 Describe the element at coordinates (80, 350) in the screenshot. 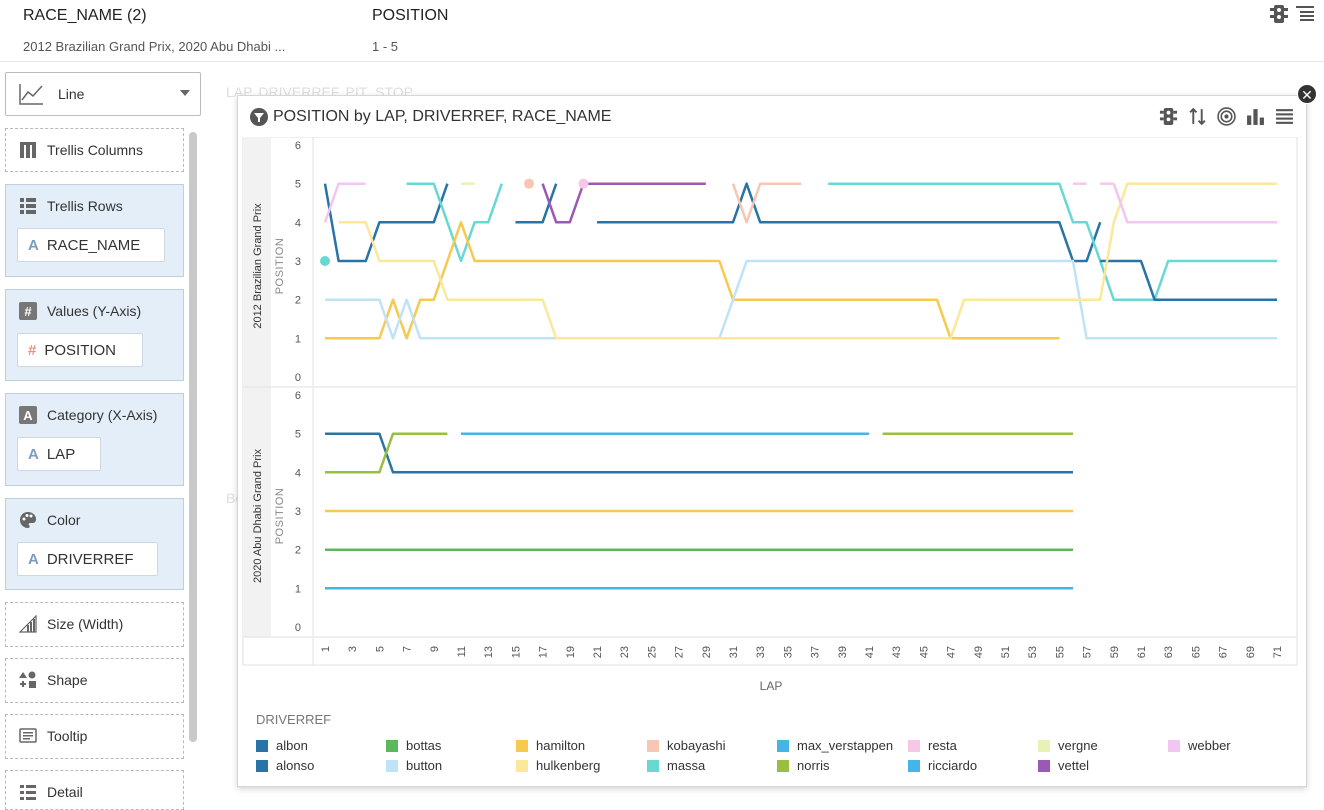

I see `position-pill: # POSITION` at that location.